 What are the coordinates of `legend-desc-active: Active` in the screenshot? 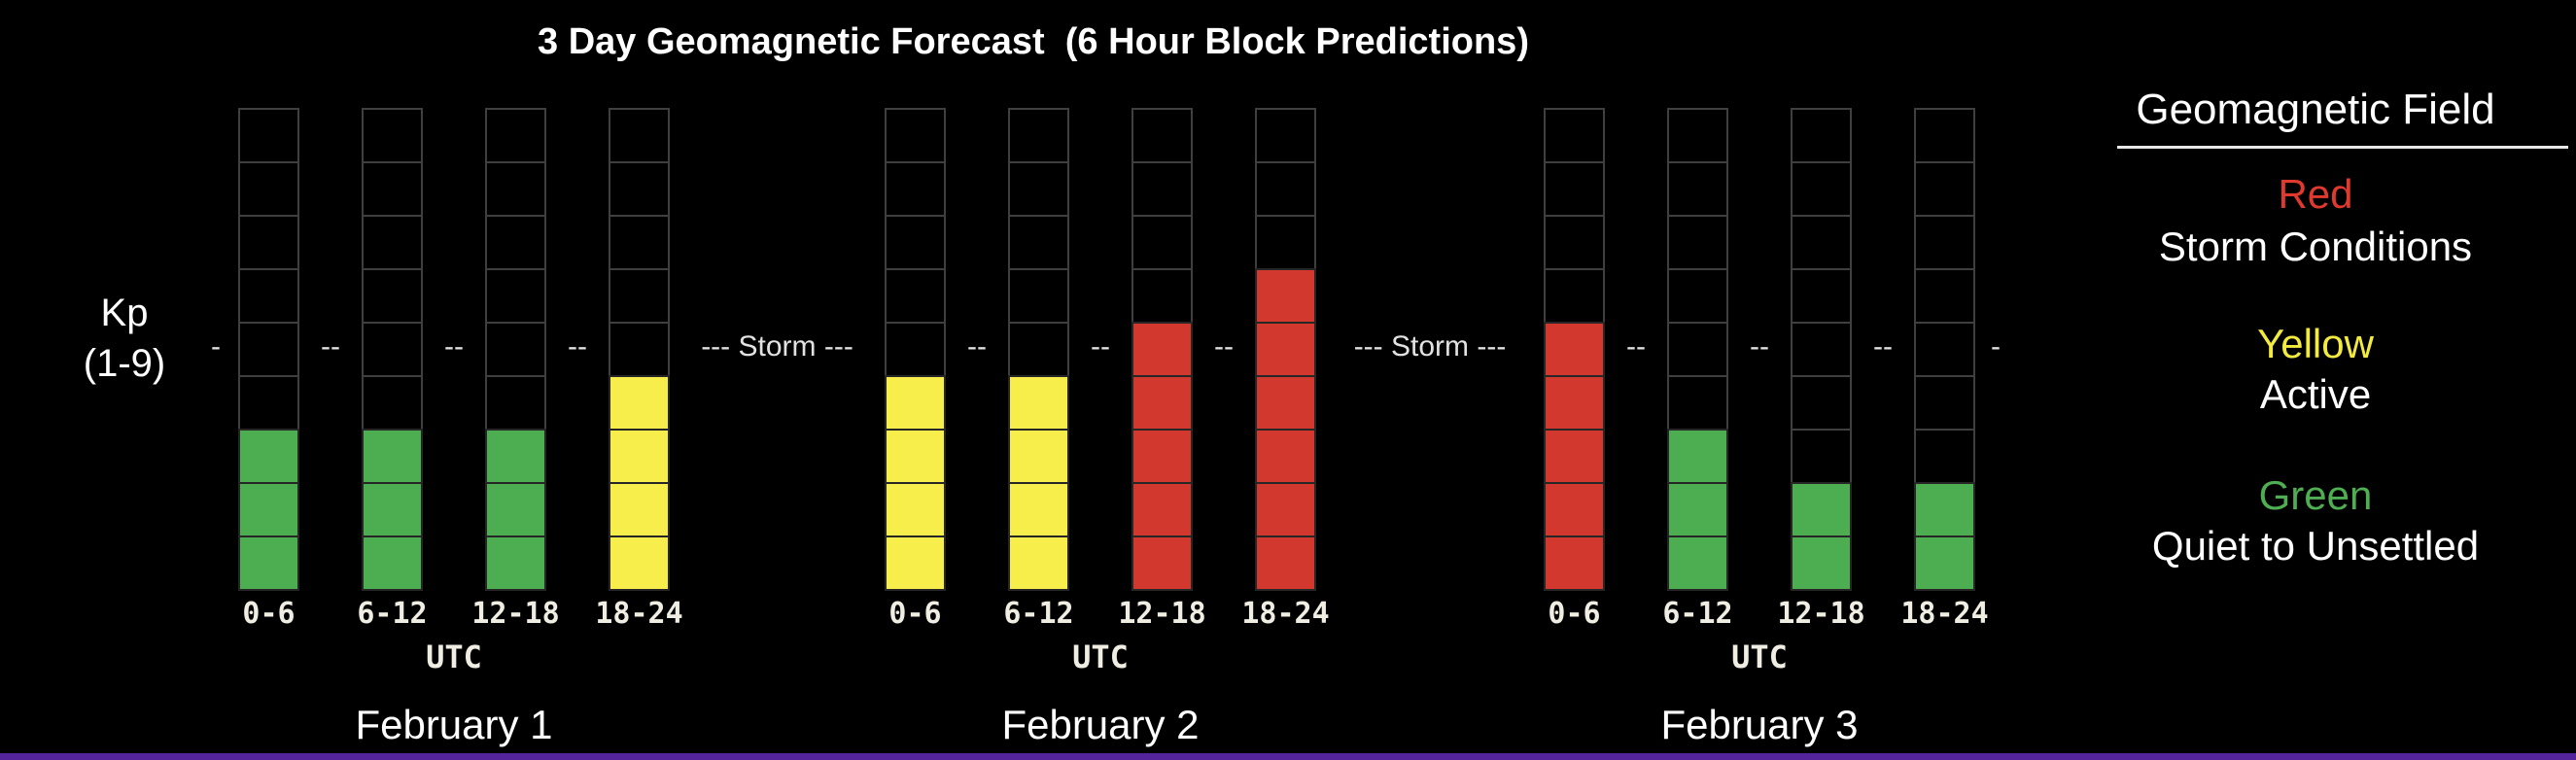 It's located at (2315, 394).